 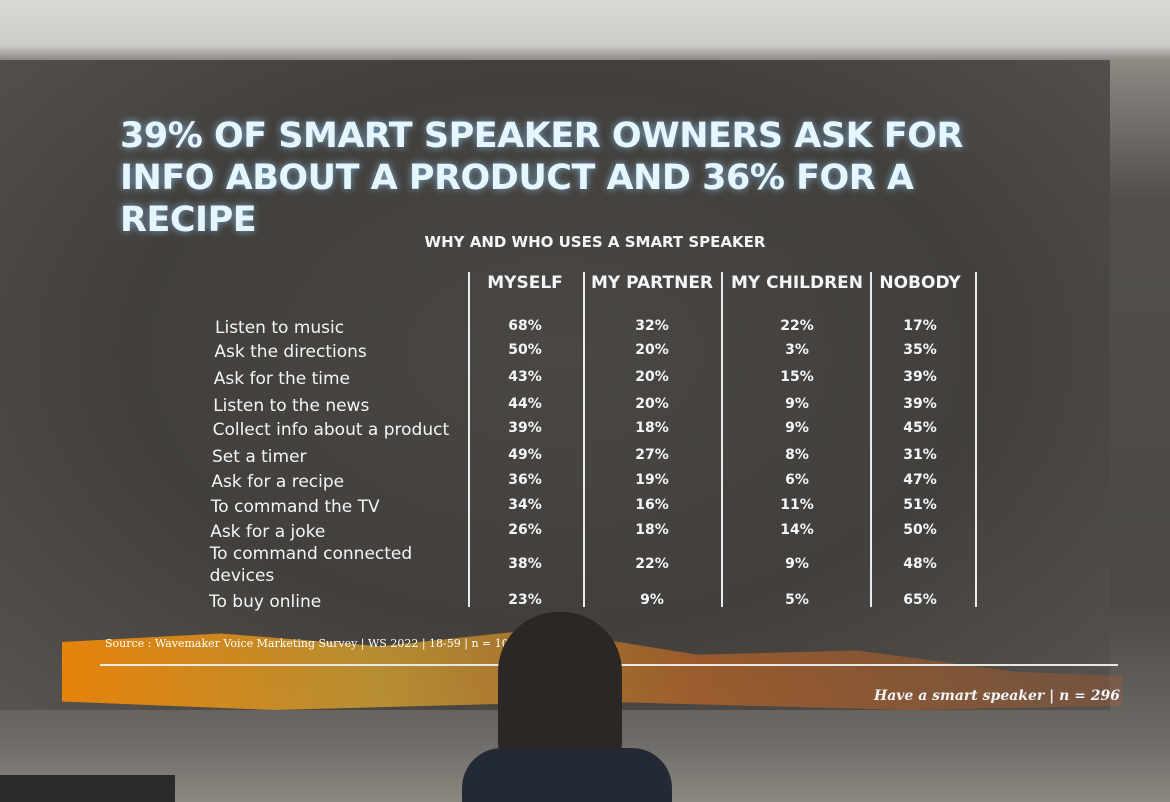 What do you see at coordinates (525, 404) in the screenshot?
I see `cell-value: 44%` at bounding box center [525, 404].